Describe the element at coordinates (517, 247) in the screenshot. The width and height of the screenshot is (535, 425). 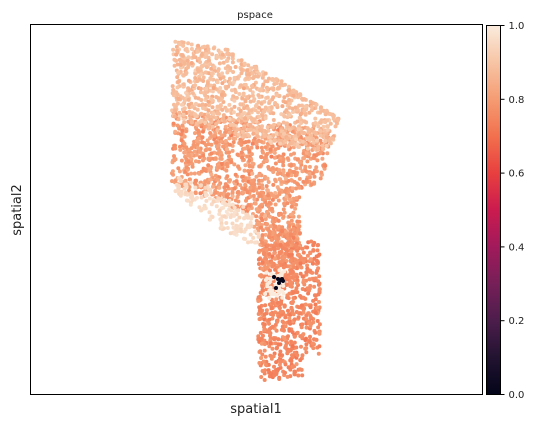
I see `colorbar-tick-label: 0.4` at that location.